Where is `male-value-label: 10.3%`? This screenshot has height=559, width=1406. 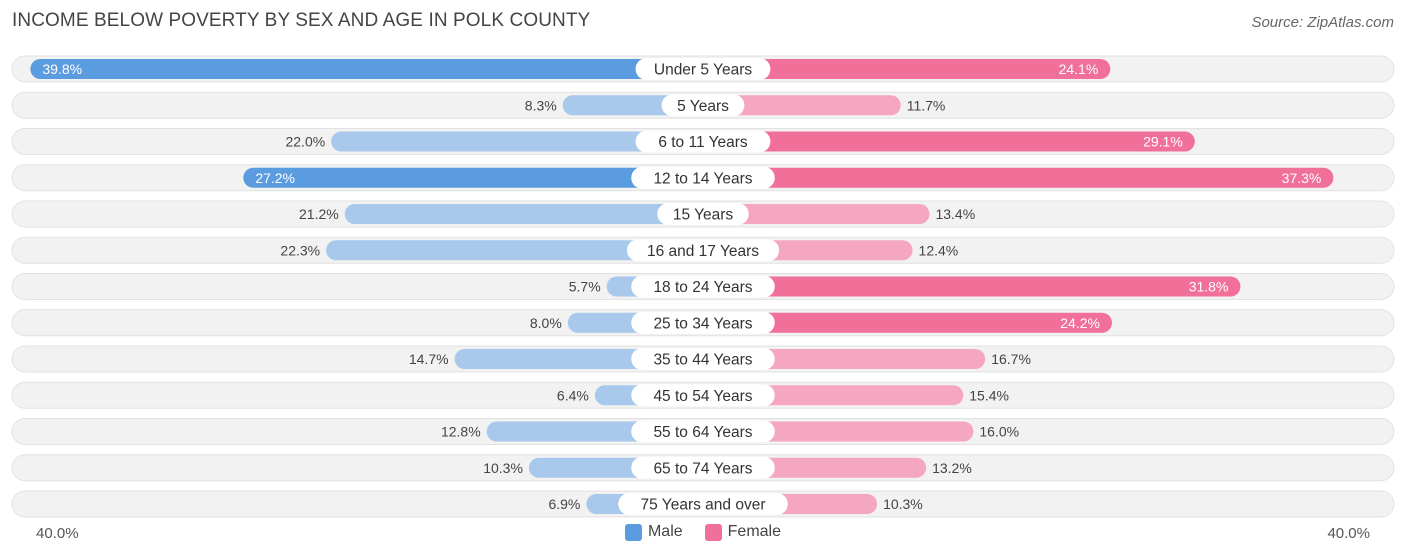
male-value-label: 10.3% is located at coordinates (503, 468).